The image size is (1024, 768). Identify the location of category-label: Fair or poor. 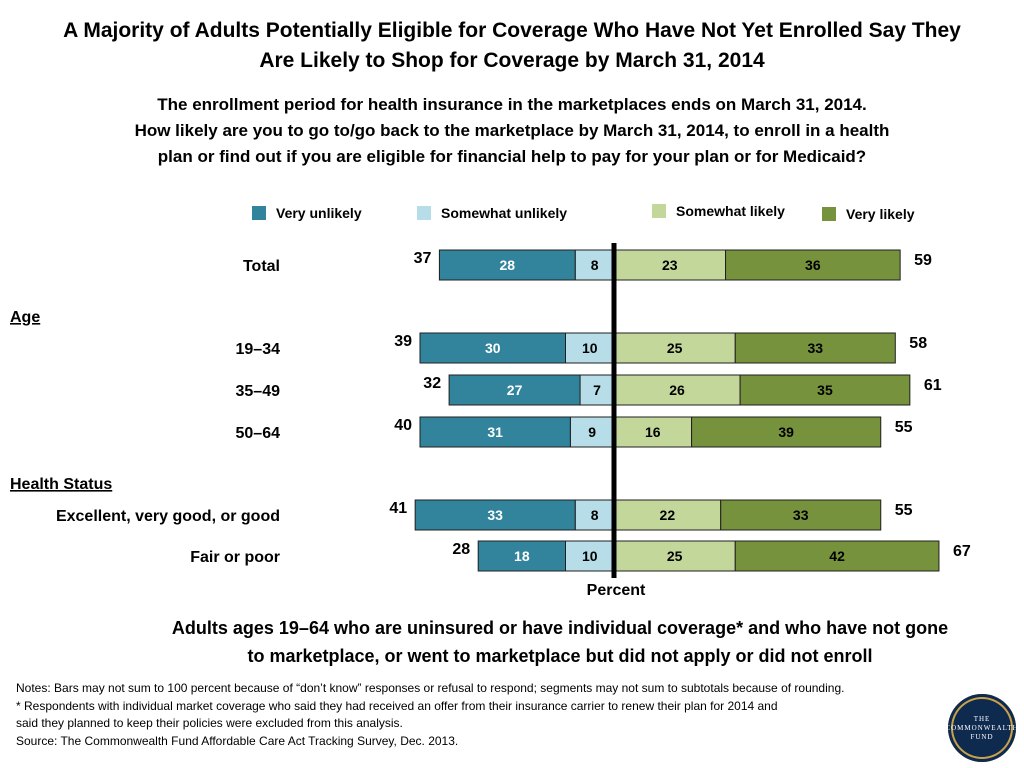
(235, 557).